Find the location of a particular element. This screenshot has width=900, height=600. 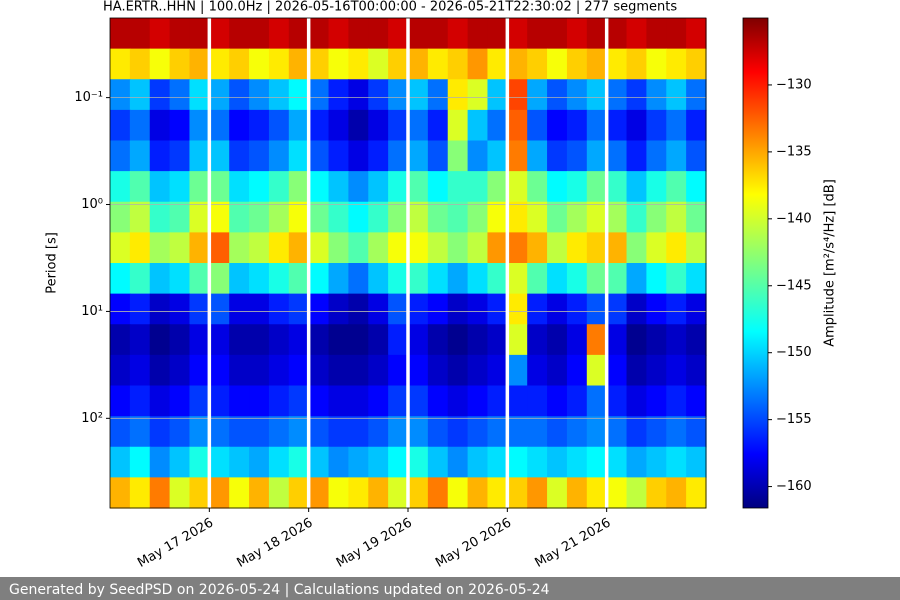

x-tick-label: May 18 2026 is located at coordinates (274, 543).